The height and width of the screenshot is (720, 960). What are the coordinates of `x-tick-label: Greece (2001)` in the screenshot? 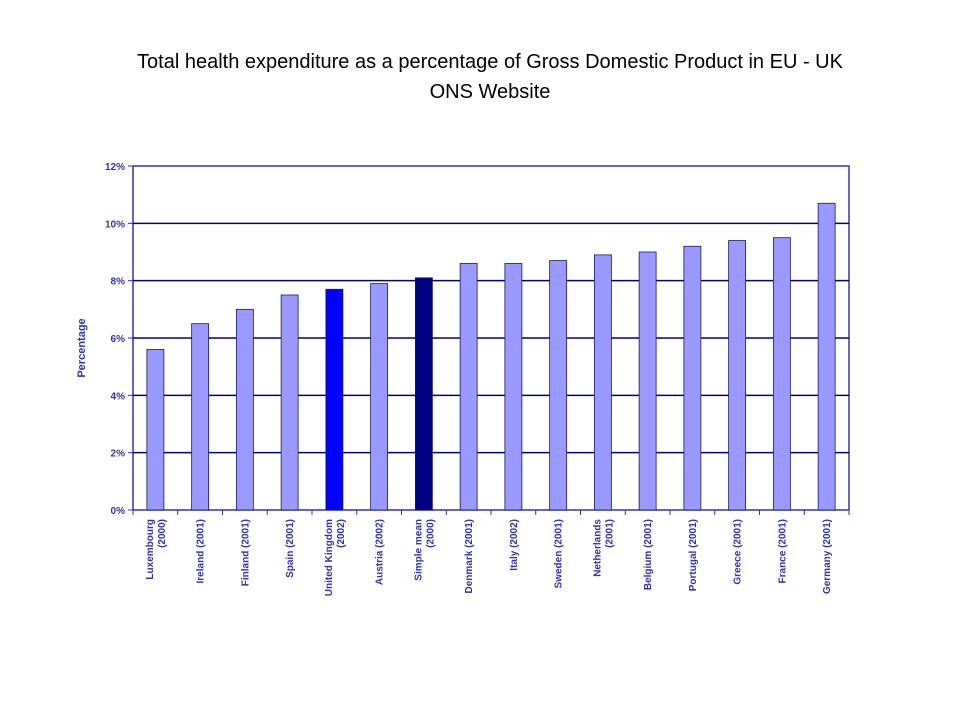 It's located at (738, 552).